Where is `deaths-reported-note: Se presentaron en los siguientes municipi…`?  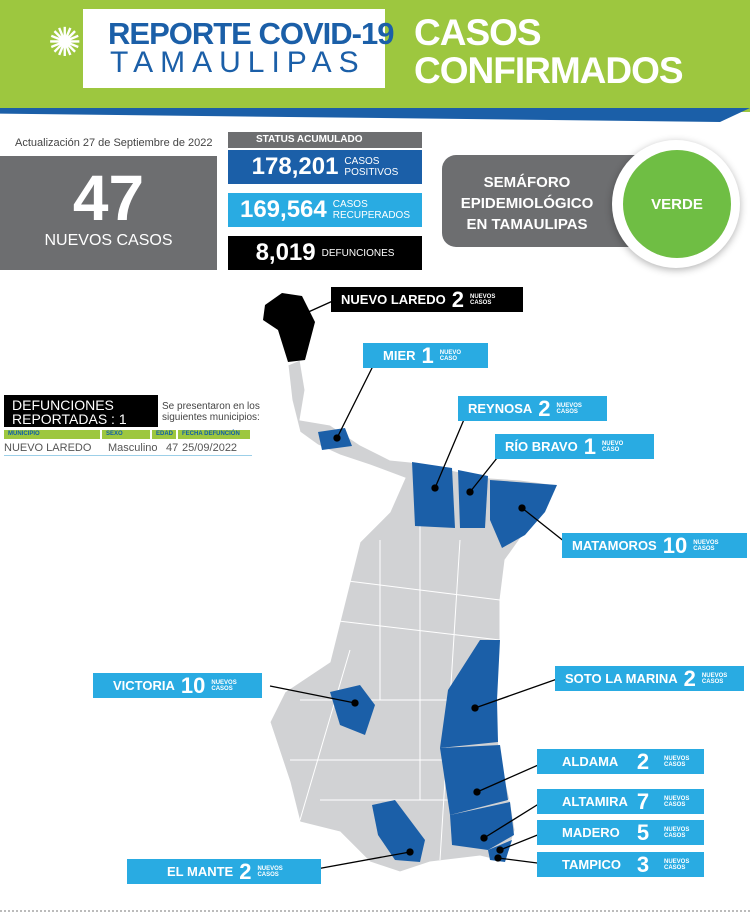 deaths-reported-note: Se presentaron en los siguientes municipi… is located at coordinates (211, 412).